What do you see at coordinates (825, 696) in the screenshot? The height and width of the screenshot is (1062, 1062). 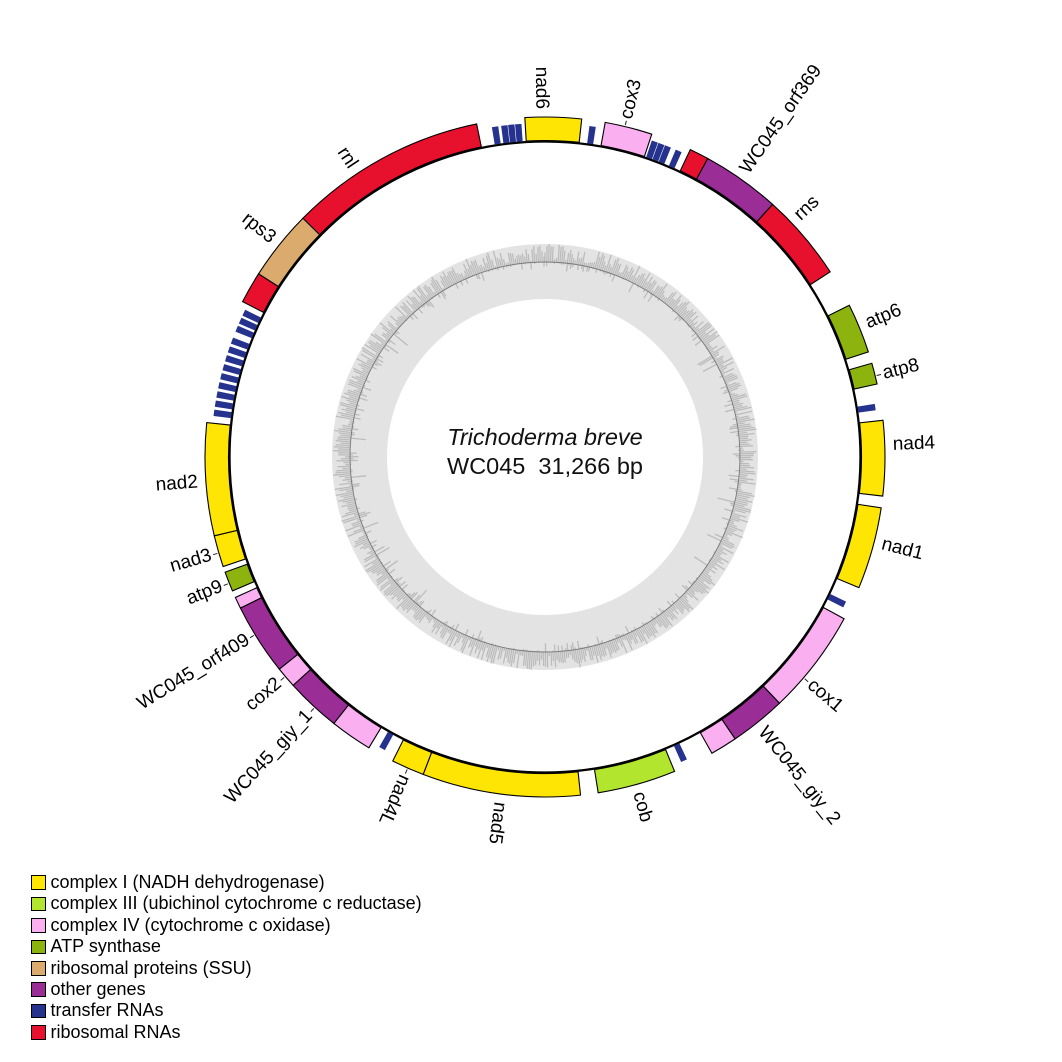 I see `gene-label-cox1: cox1` at bounding box center [825, 696].